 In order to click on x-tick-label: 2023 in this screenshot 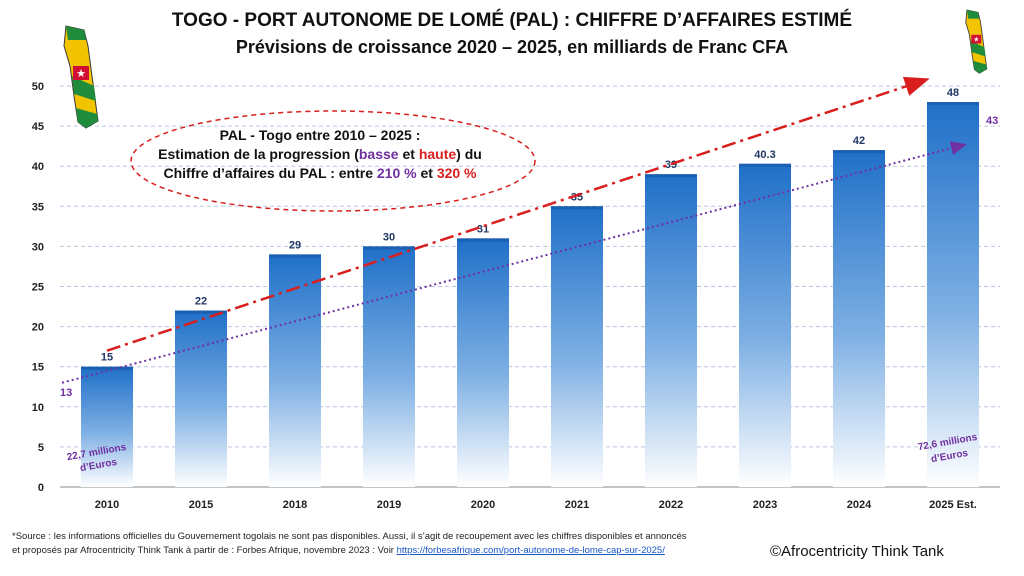, I will do `click(765, 505)`.